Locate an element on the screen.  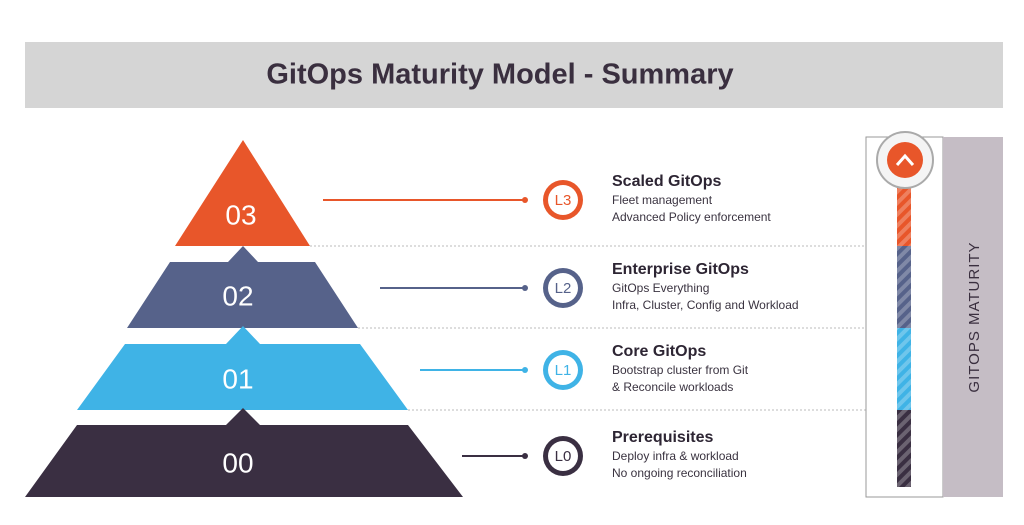
tier-number: 01 is located at coordinates (237, 378).